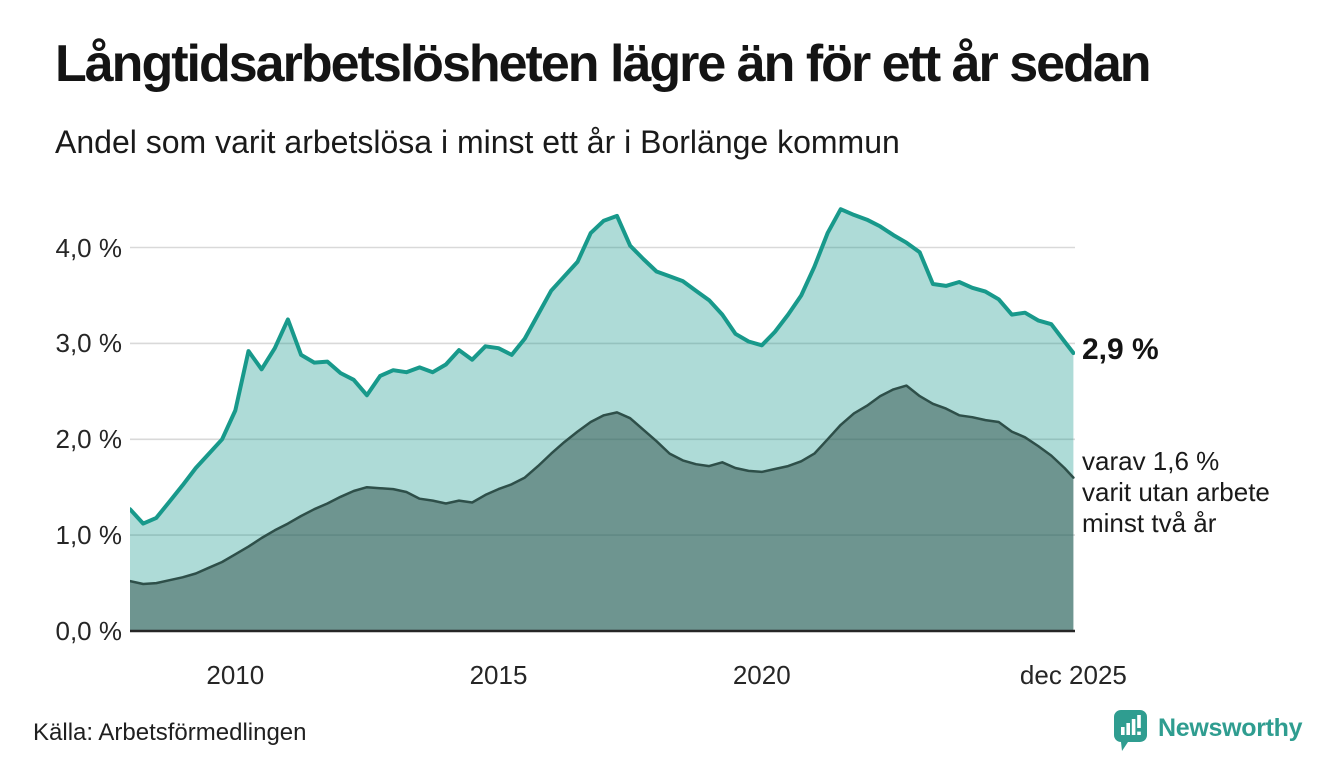 The width and height of the screenshot is (1340, 780). I want to click on newsworthy-badge-icon, so click(1130, 730).